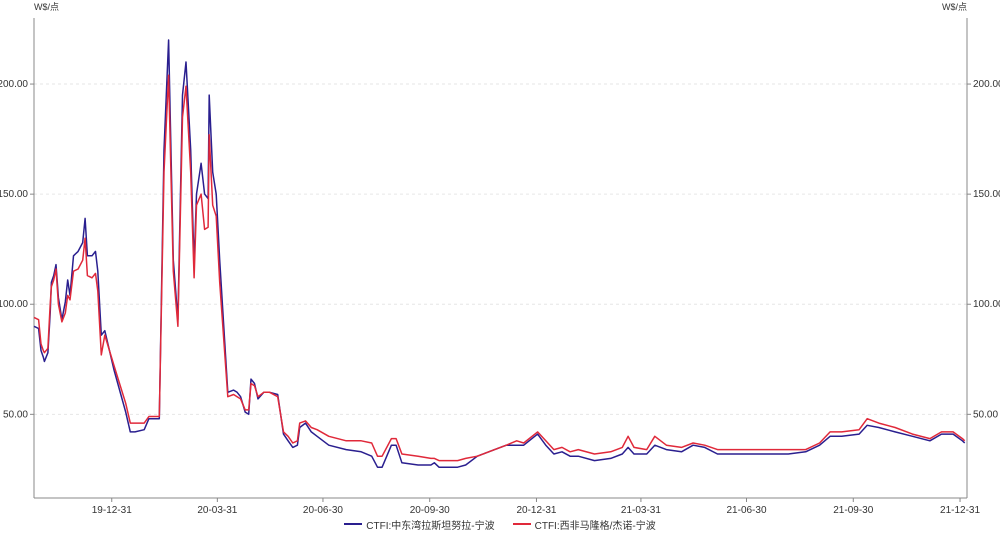 The image size is (1000, 535). What do you see at coordinates (430, 510) in the screenshot?
I see `x-tick-label: 20-09-30` at bounding box center [430, 510].